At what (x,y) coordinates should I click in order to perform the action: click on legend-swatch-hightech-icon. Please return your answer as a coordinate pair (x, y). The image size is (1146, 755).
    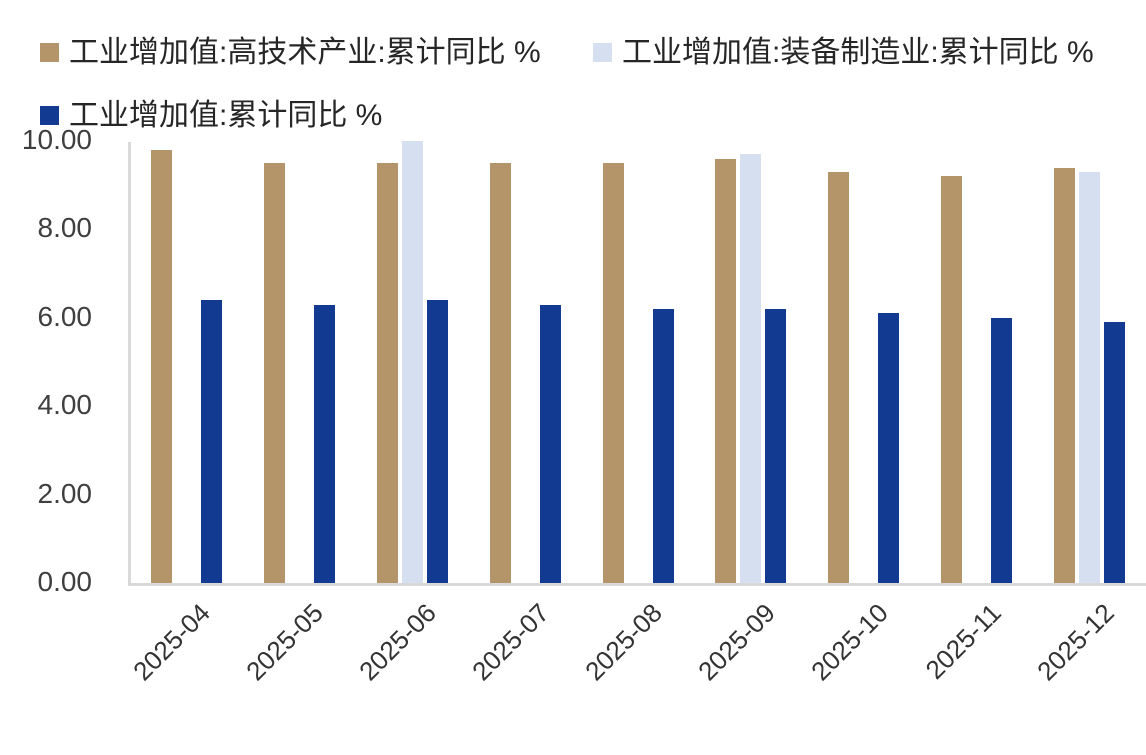
    Looking at the image, I should click on (49, 52).